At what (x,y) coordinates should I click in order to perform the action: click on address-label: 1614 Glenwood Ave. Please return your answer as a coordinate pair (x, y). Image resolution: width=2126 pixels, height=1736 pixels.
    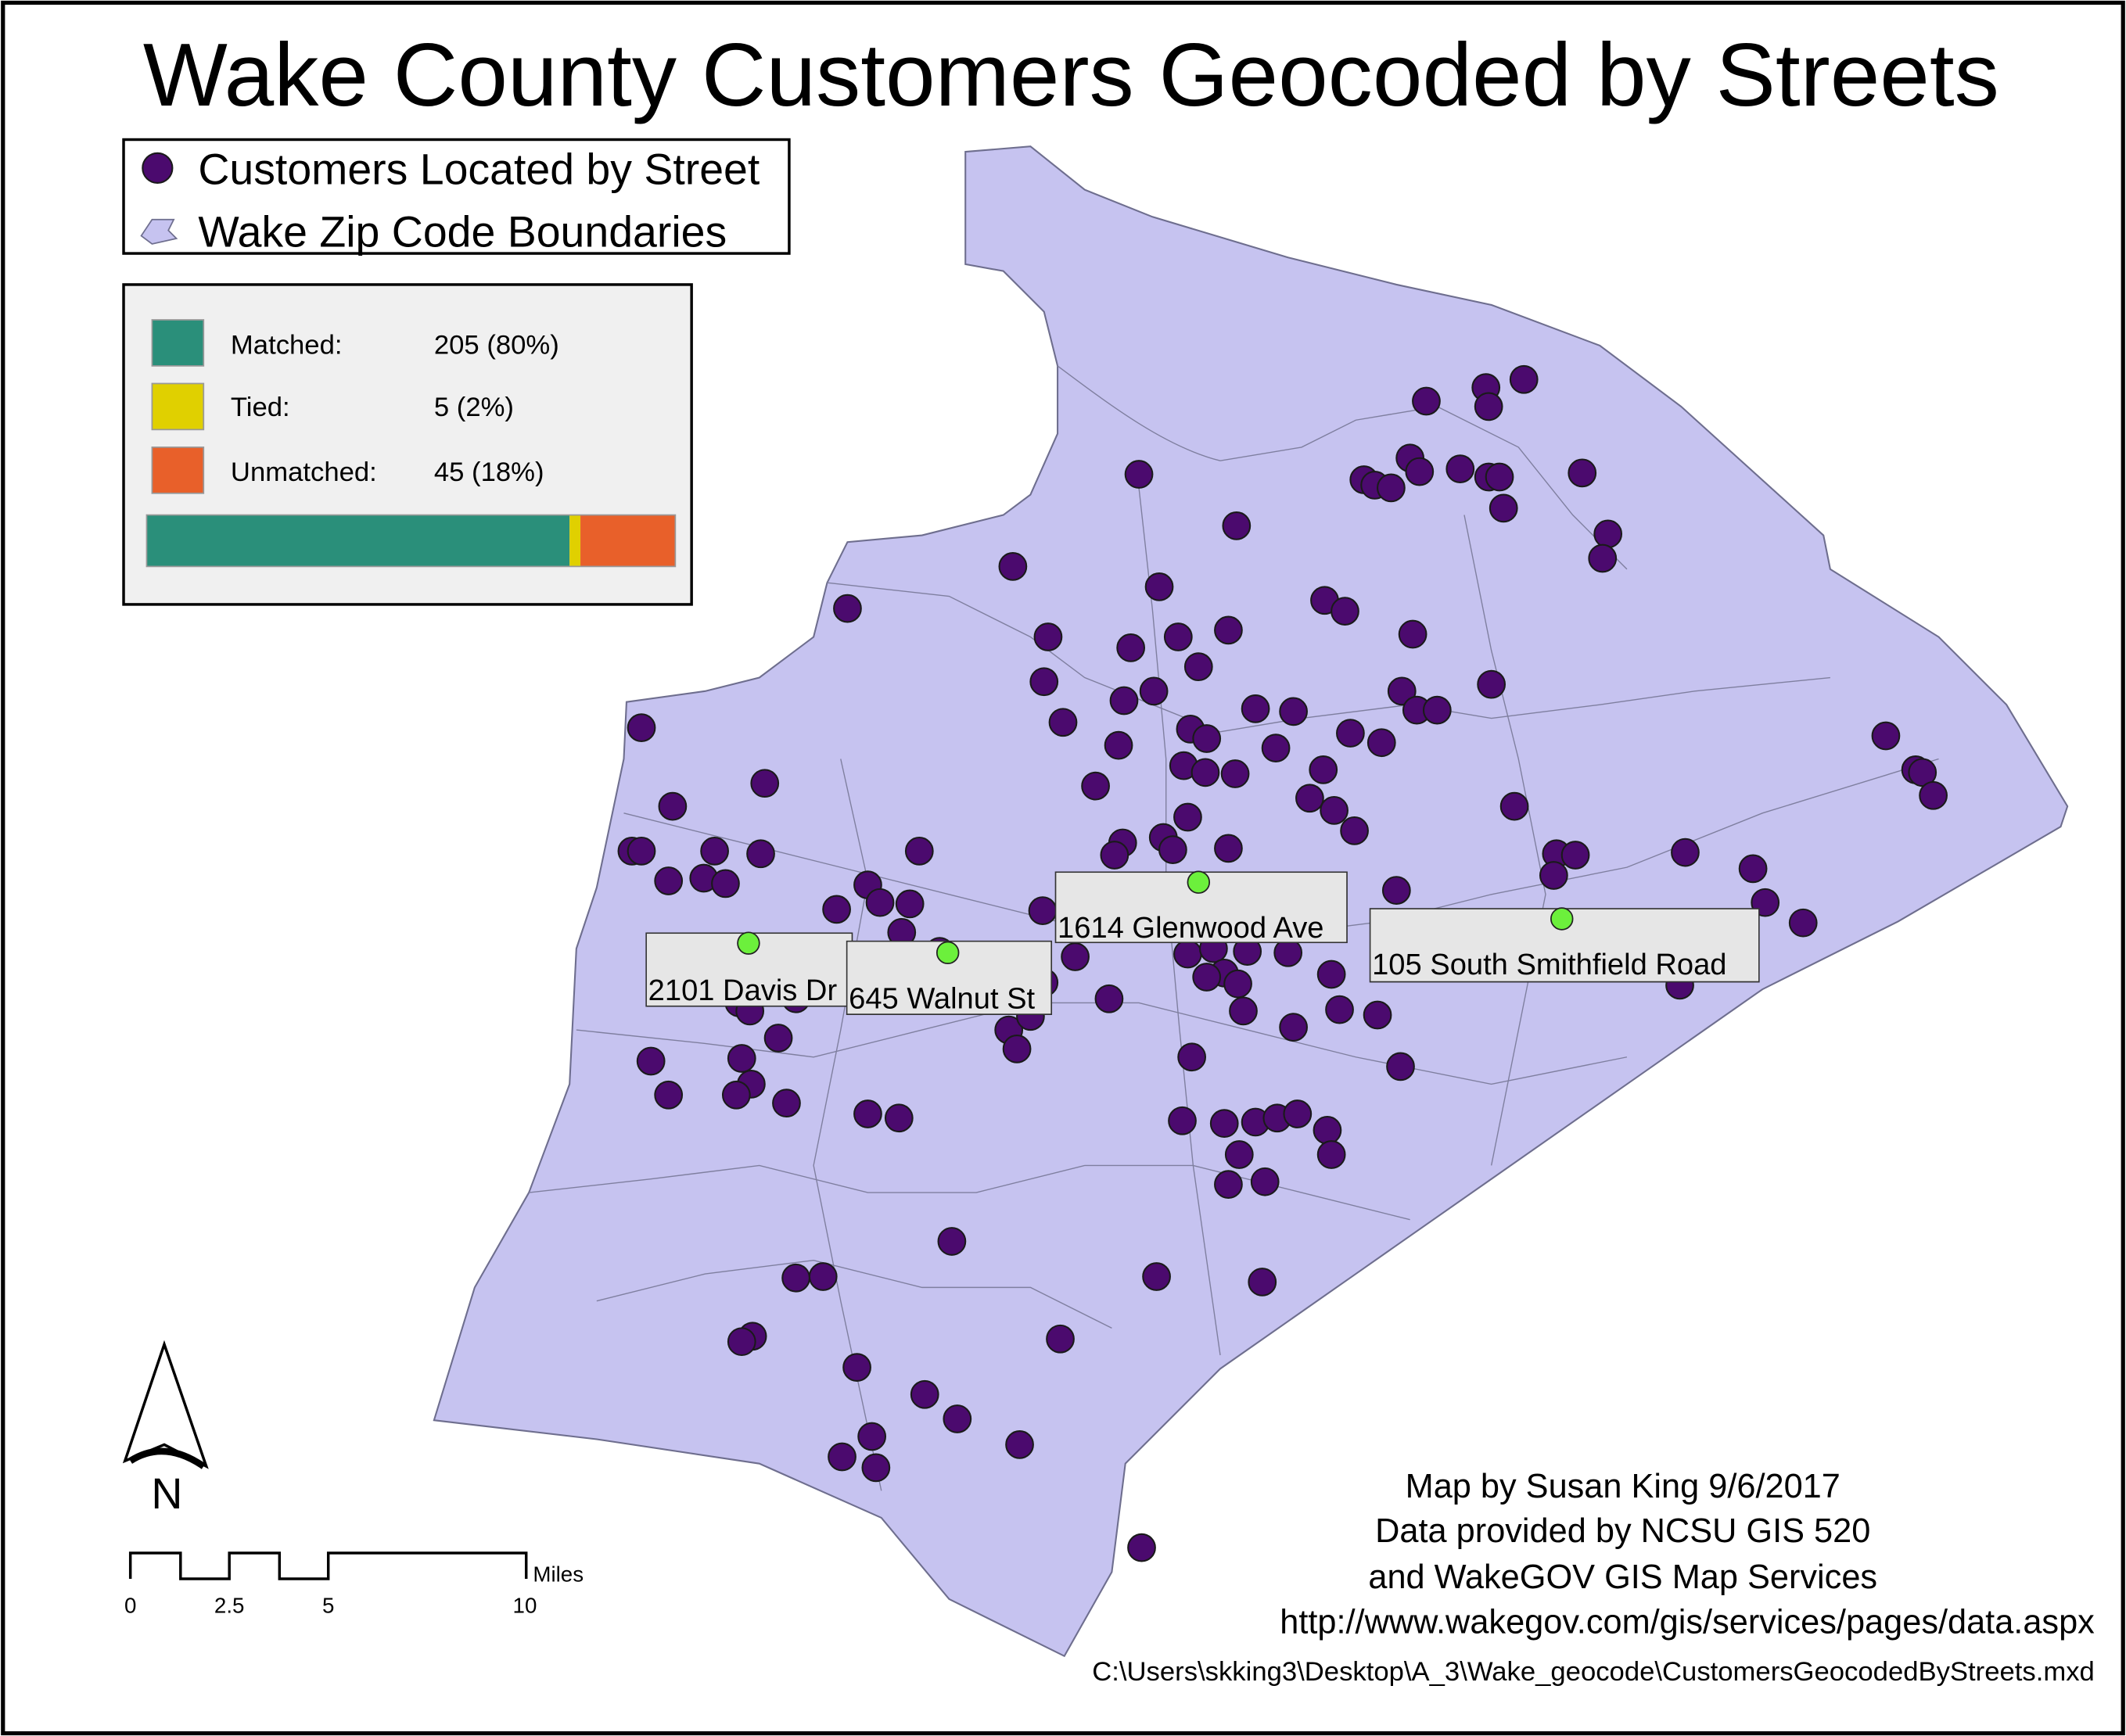
    Looking at the image, I should click on (1191, 928).